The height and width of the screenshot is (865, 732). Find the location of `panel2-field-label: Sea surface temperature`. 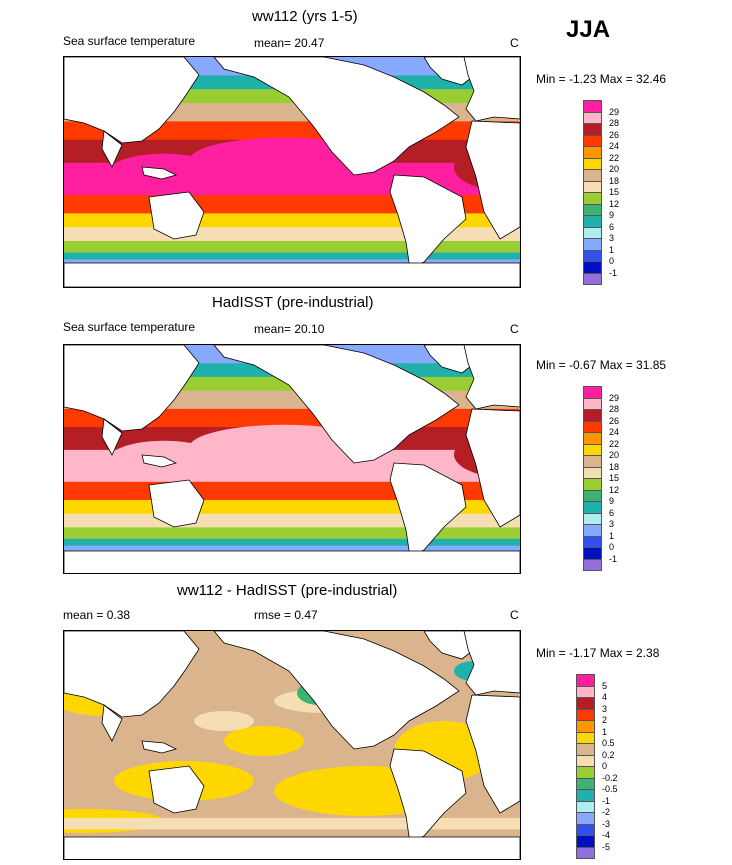

panel2-field-label: Sea surface temperature is located at coordinates (129, 327).